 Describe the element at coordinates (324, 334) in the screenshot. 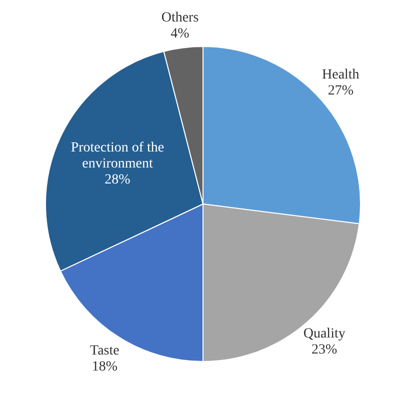

I see `slice-label: Quality` at that location.